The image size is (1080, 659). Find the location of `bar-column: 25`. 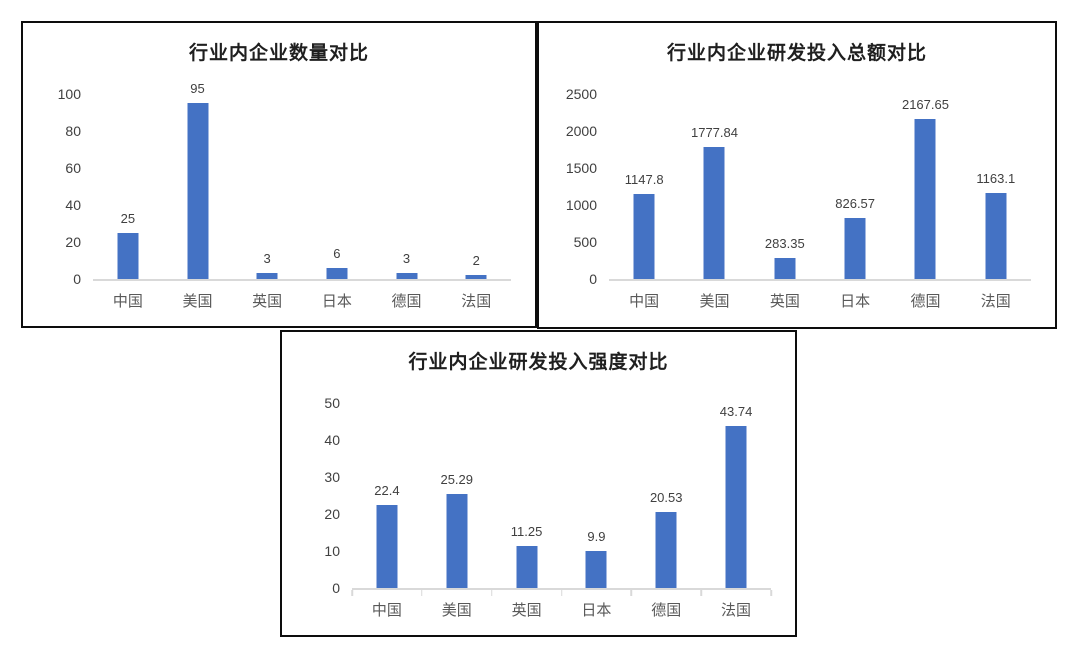

bar-column: 25 is located at coordinates (128, 186).